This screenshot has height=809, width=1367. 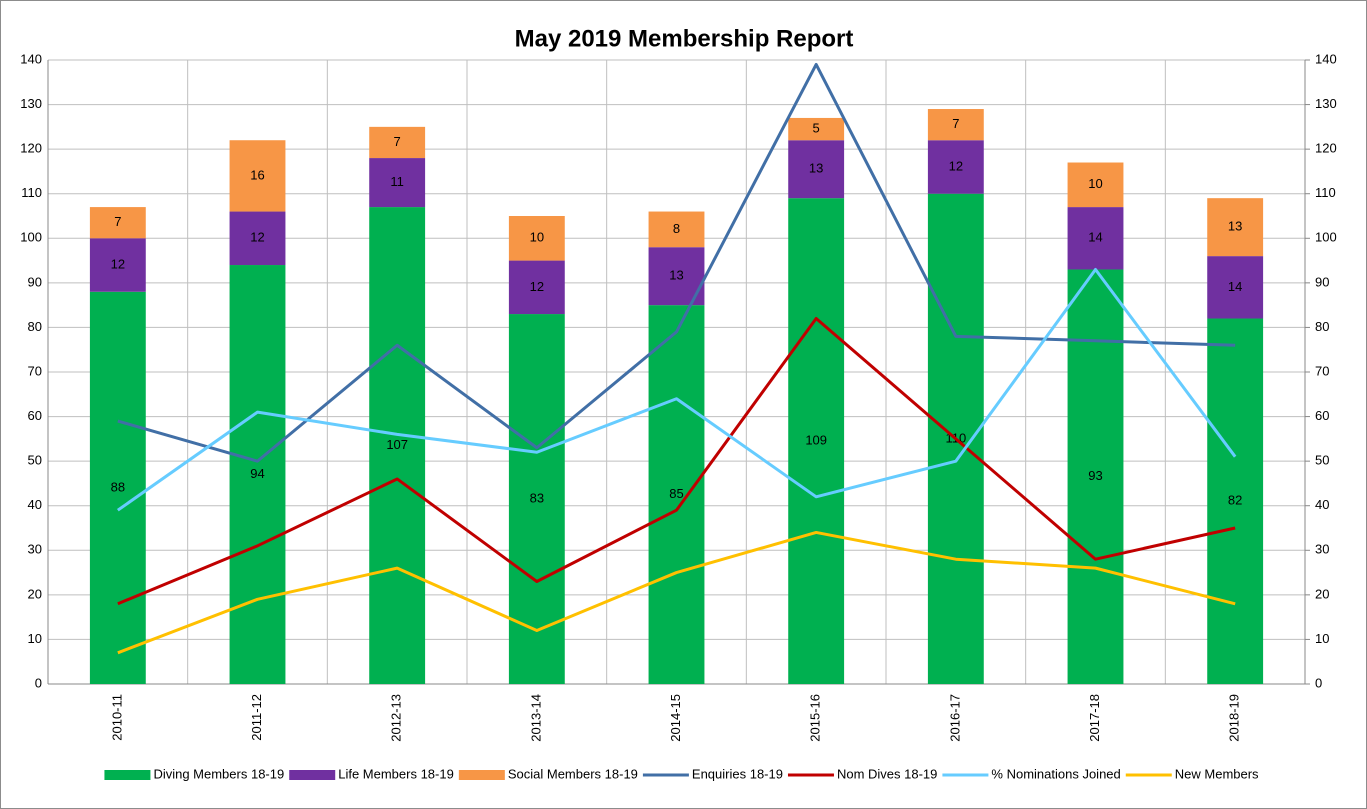 I want to click on x-tick-label: 2010-11, so click(x=116, y=717).